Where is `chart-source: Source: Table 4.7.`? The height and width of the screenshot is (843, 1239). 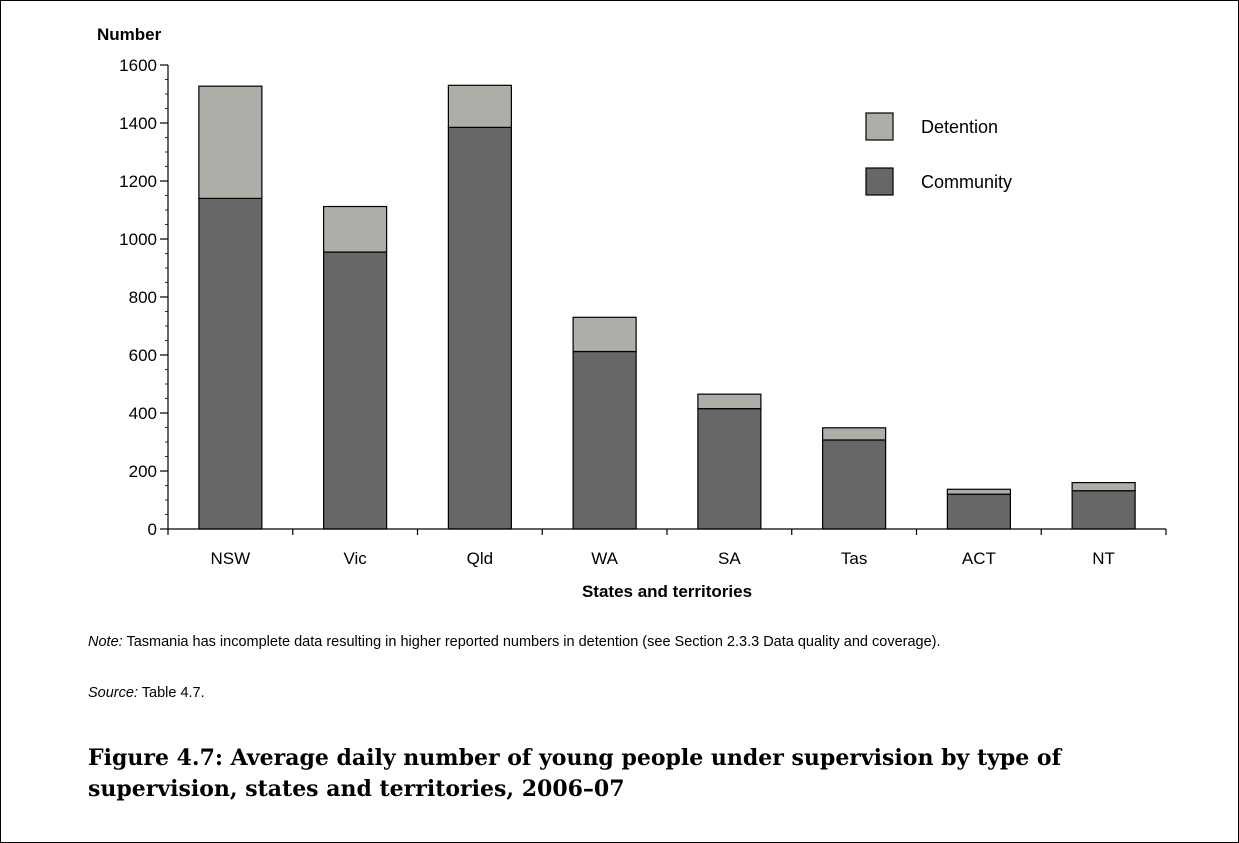 chart-source: Source: Table 4.7. is located at coordinates (146, 693).